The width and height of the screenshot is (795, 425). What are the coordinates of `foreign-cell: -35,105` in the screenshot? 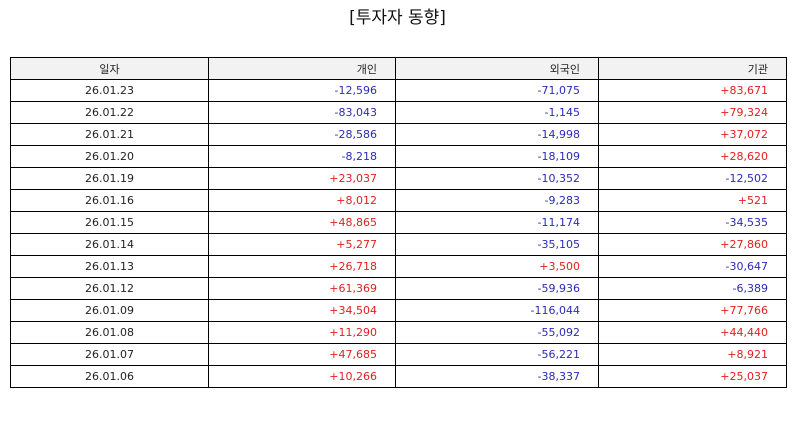 It's located at (497, 244).